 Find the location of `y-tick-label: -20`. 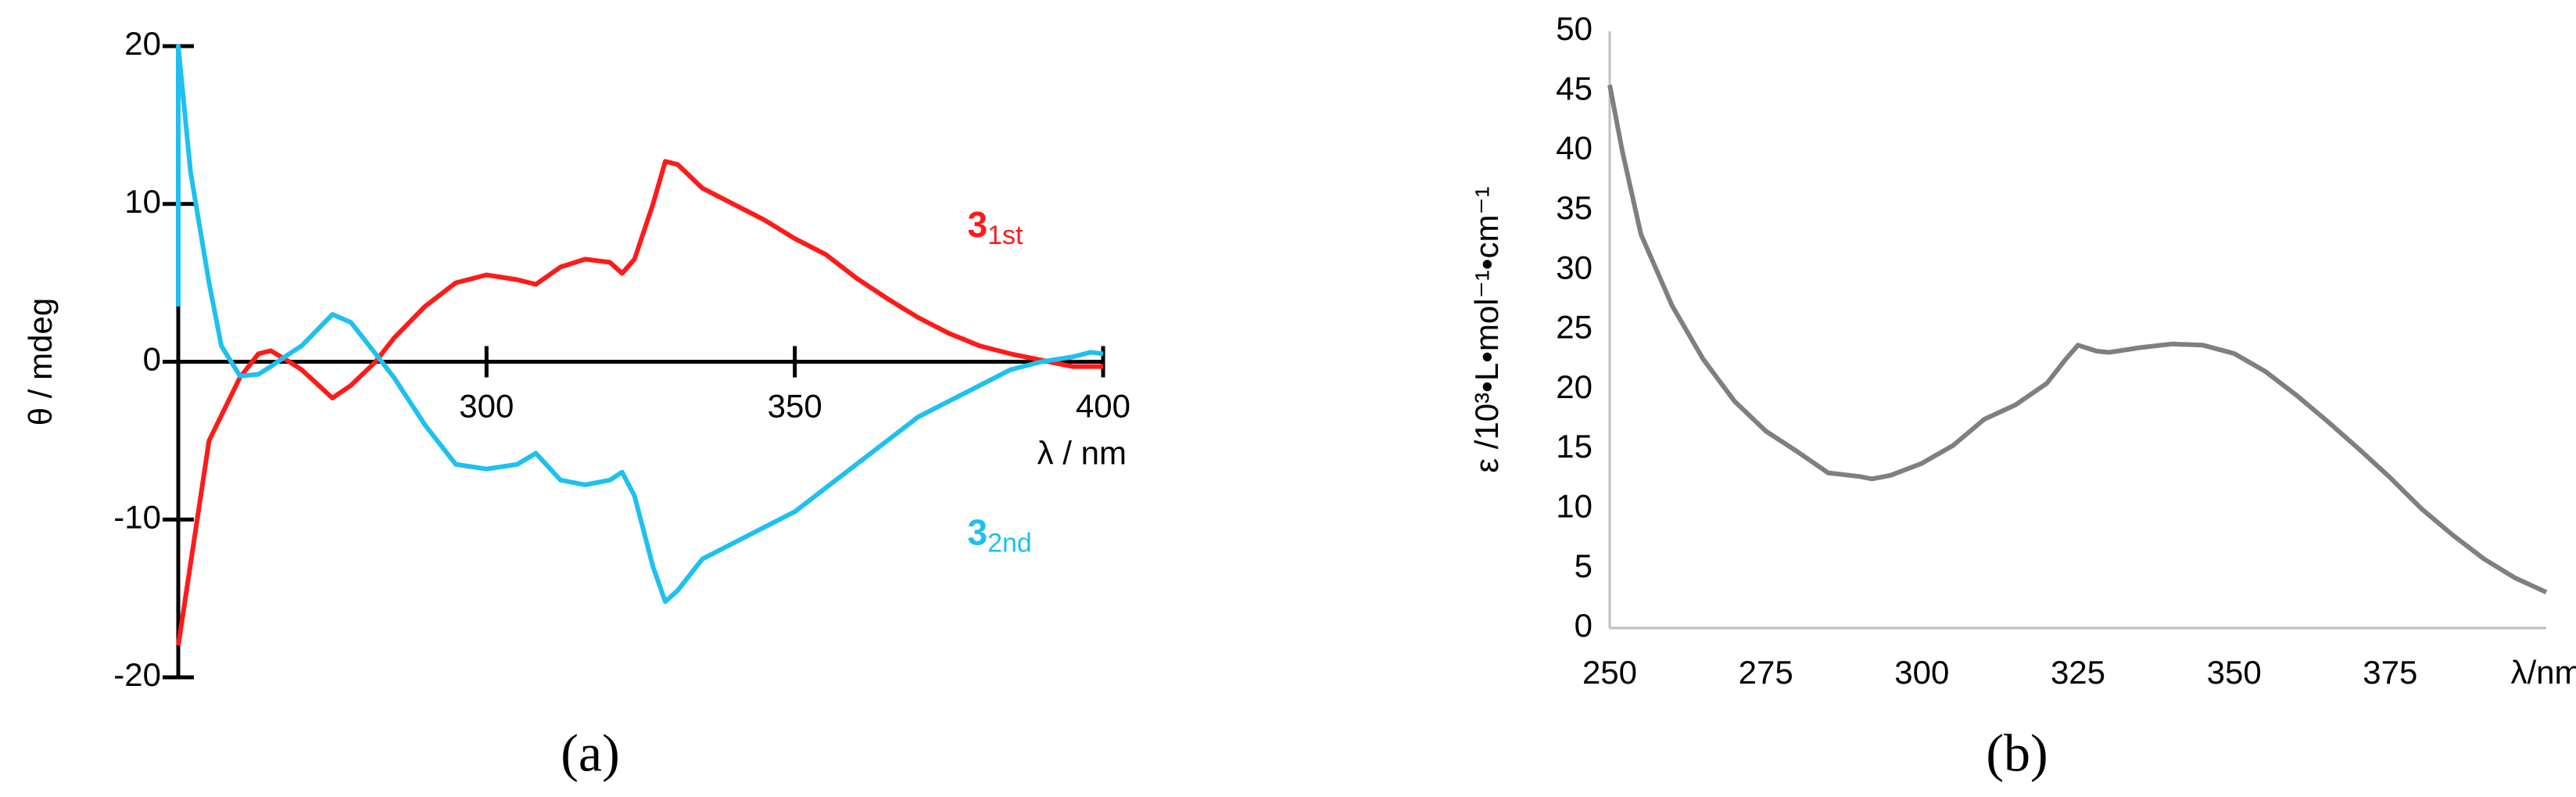

y-tick-label: -20 is located at coordinates (137, 674).